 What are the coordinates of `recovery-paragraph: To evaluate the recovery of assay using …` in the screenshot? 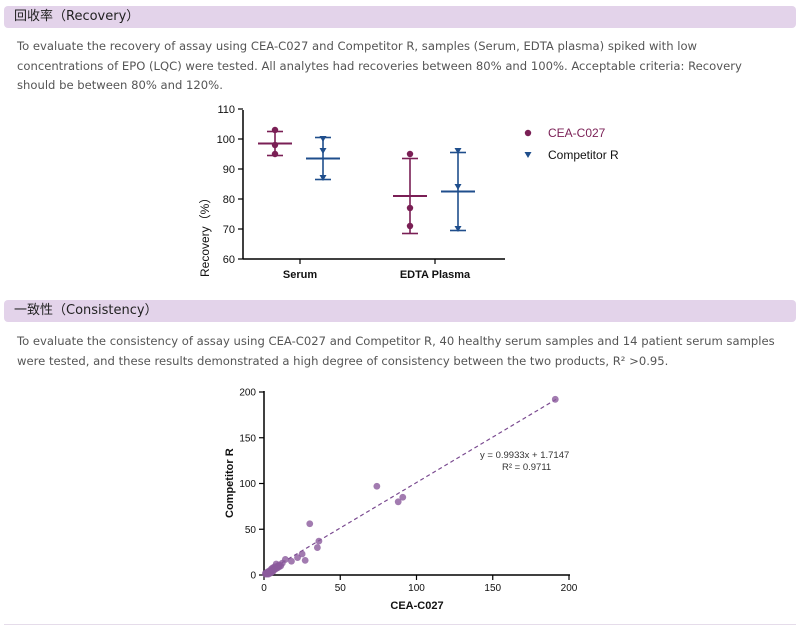 It's located at (379, 65).